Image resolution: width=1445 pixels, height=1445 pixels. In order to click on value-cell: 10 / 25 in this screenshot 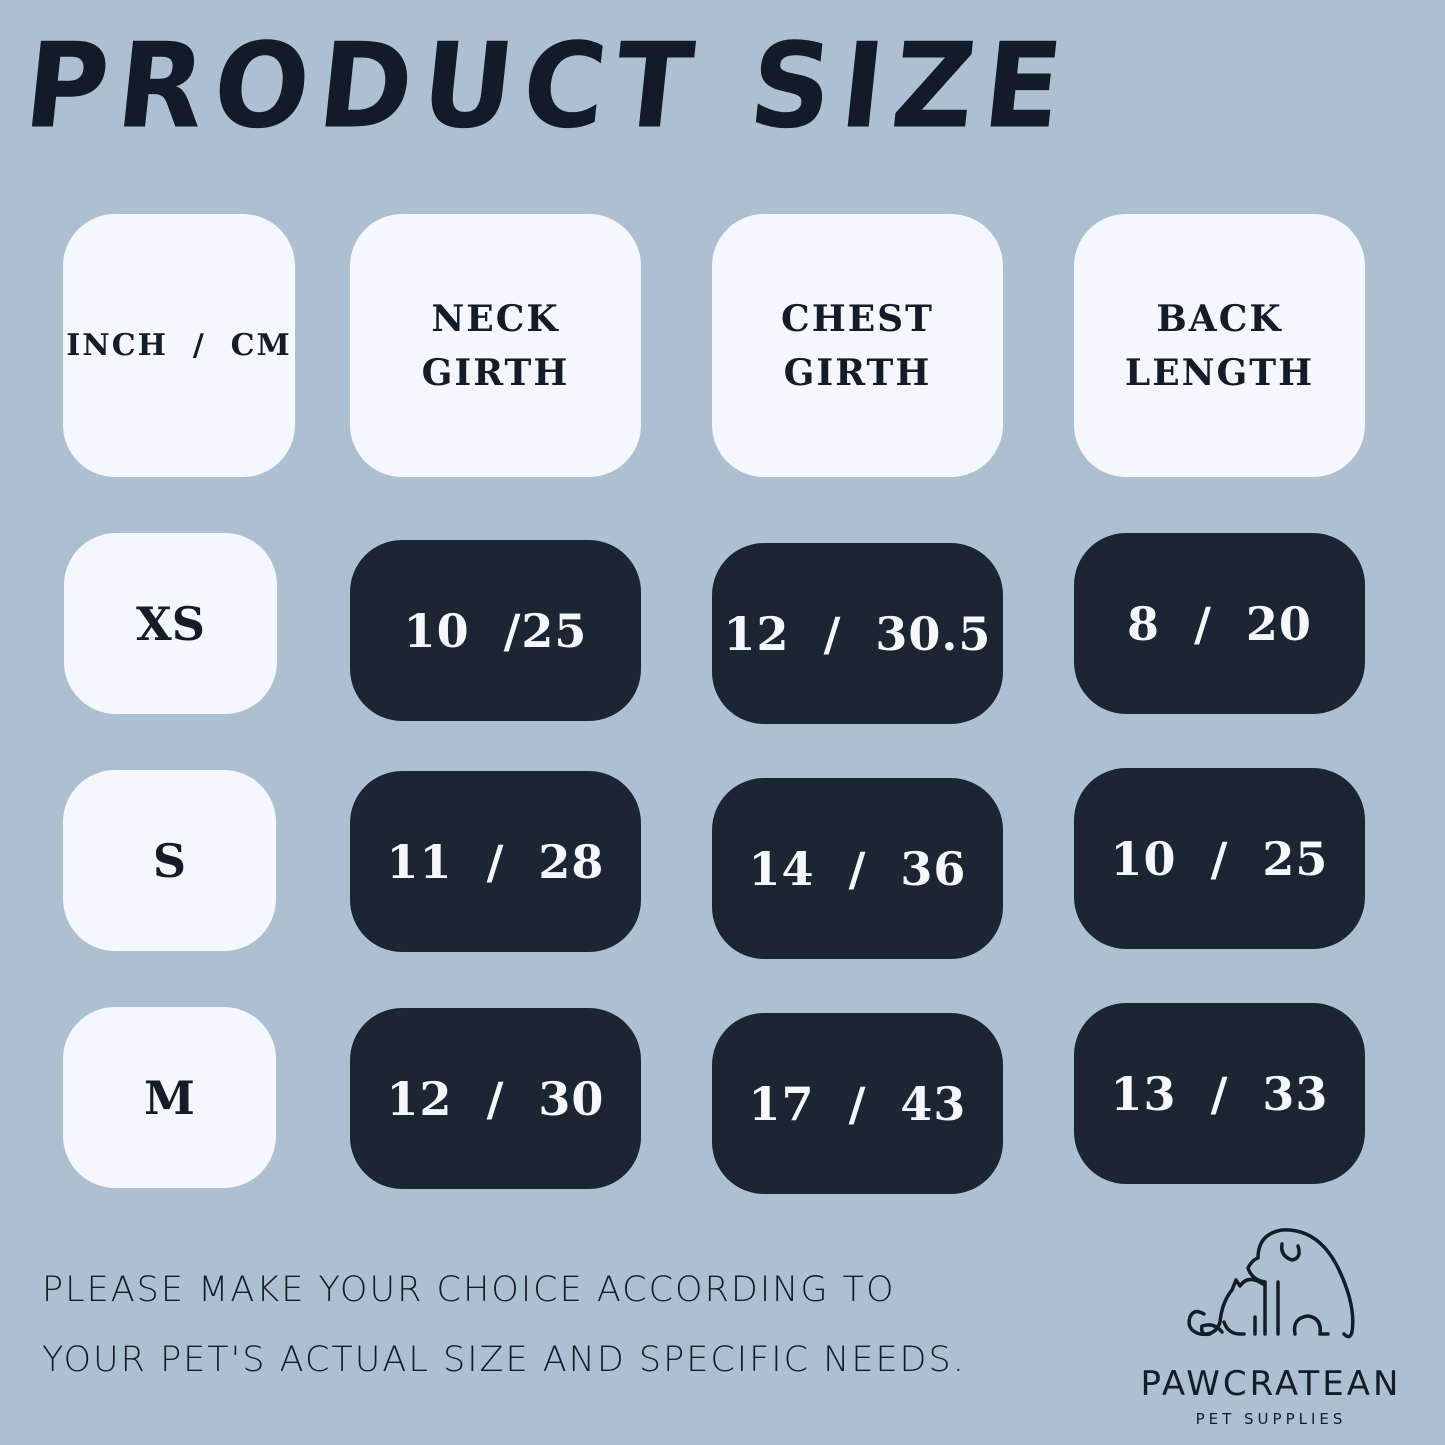, I will do `click(1219, 858)`.